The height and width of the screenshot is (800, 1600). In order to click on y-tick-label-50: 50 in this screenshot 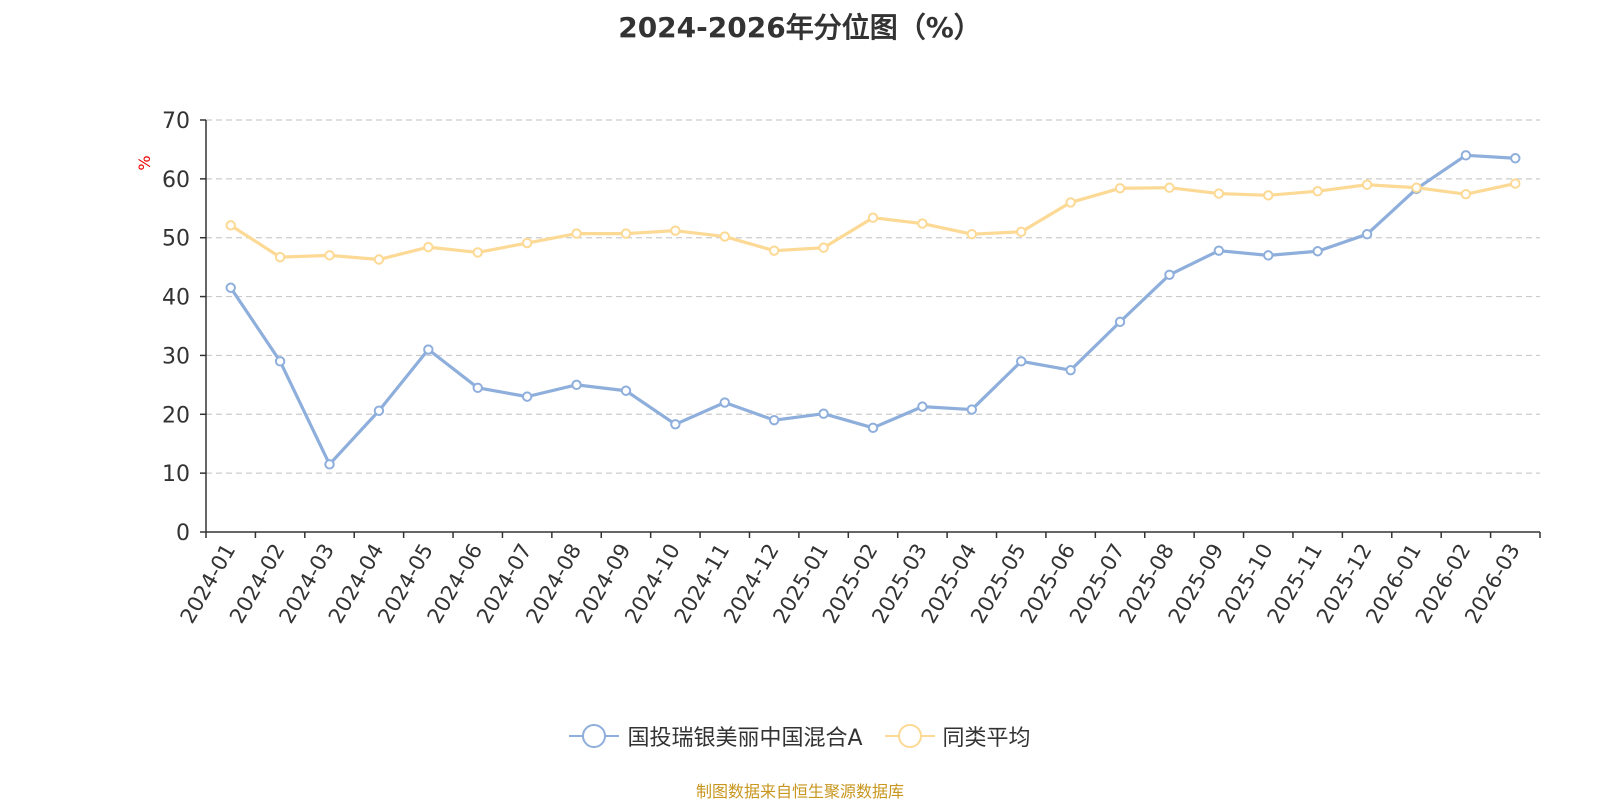, I will do `click(176, 239)`.